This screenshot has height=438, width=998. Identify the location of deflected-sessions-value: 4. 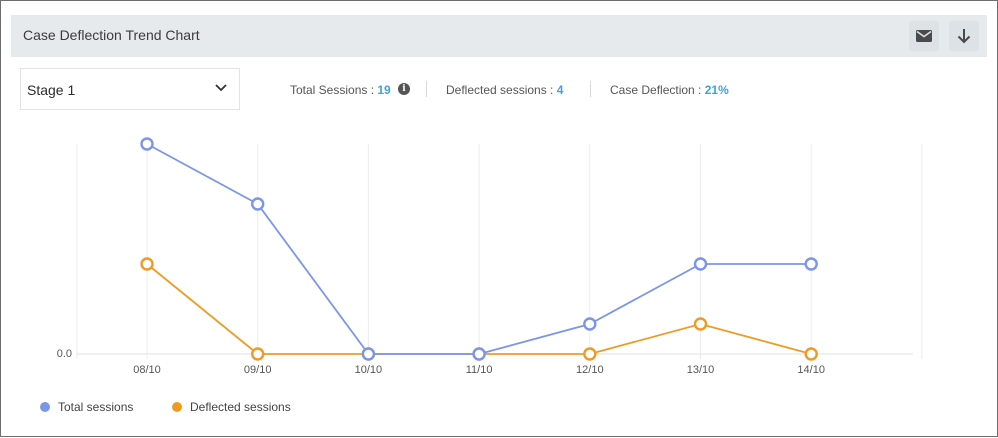
(560, 90).